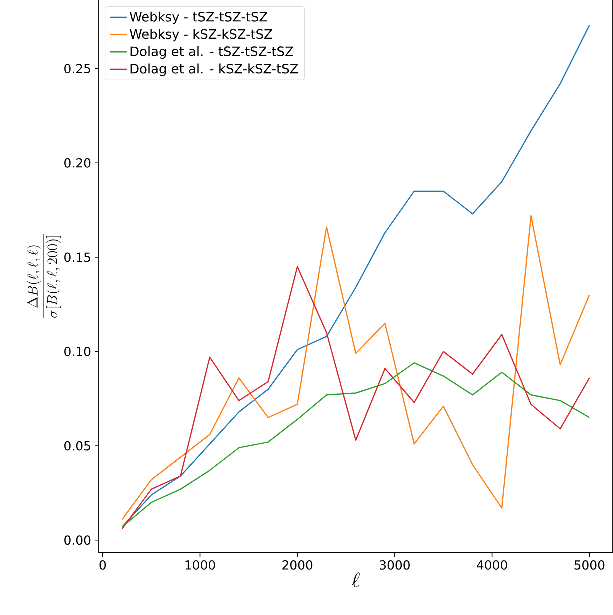 This screenshot has width=613, height=615. I want to click on legend-label: Webksy - tSZ-tSZ-tSZ, so click(199, 18).